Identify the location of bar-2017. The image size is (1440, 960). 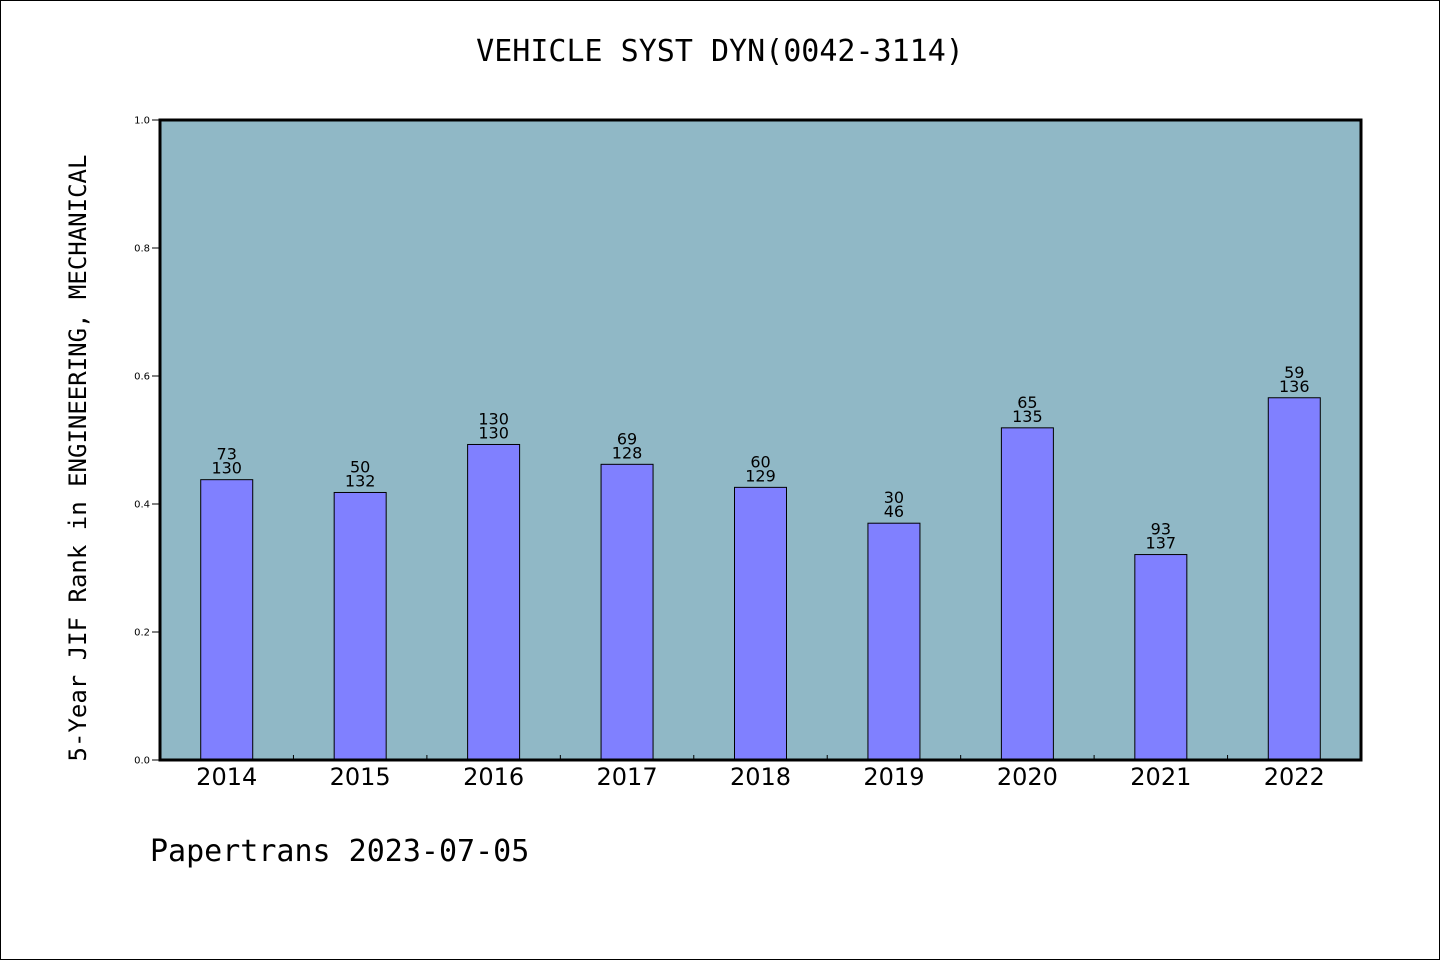
(627, 612).